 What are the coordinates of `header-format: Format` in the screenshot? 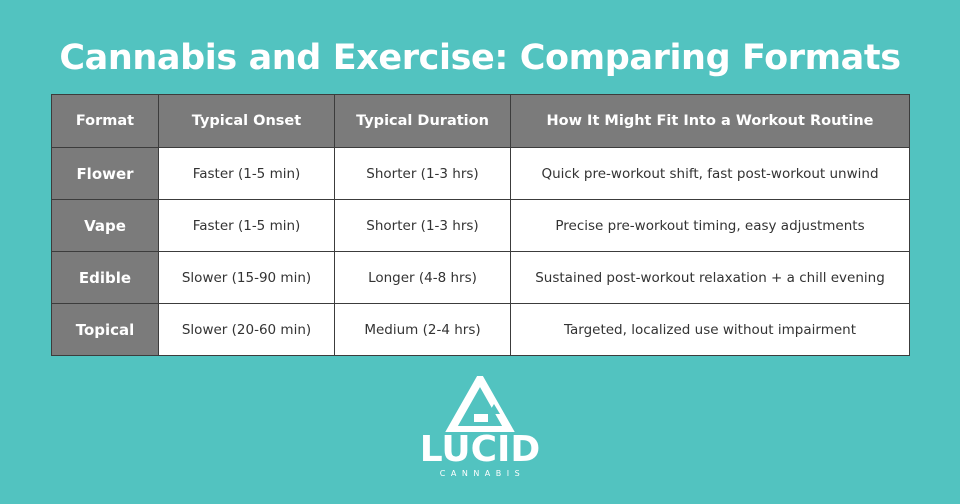 It's located at (105, 121).